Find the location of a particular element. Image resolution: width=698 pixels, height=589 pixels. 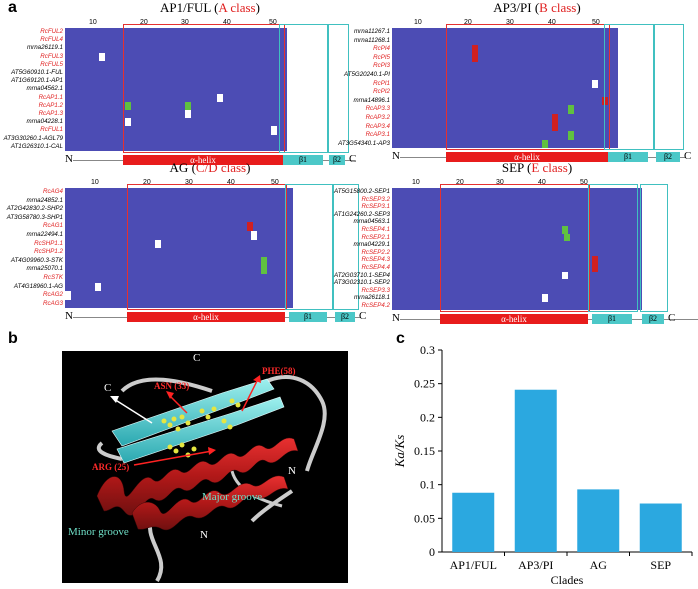

x-tick-label: AP1/FUL is located at coordinates (473, 565).